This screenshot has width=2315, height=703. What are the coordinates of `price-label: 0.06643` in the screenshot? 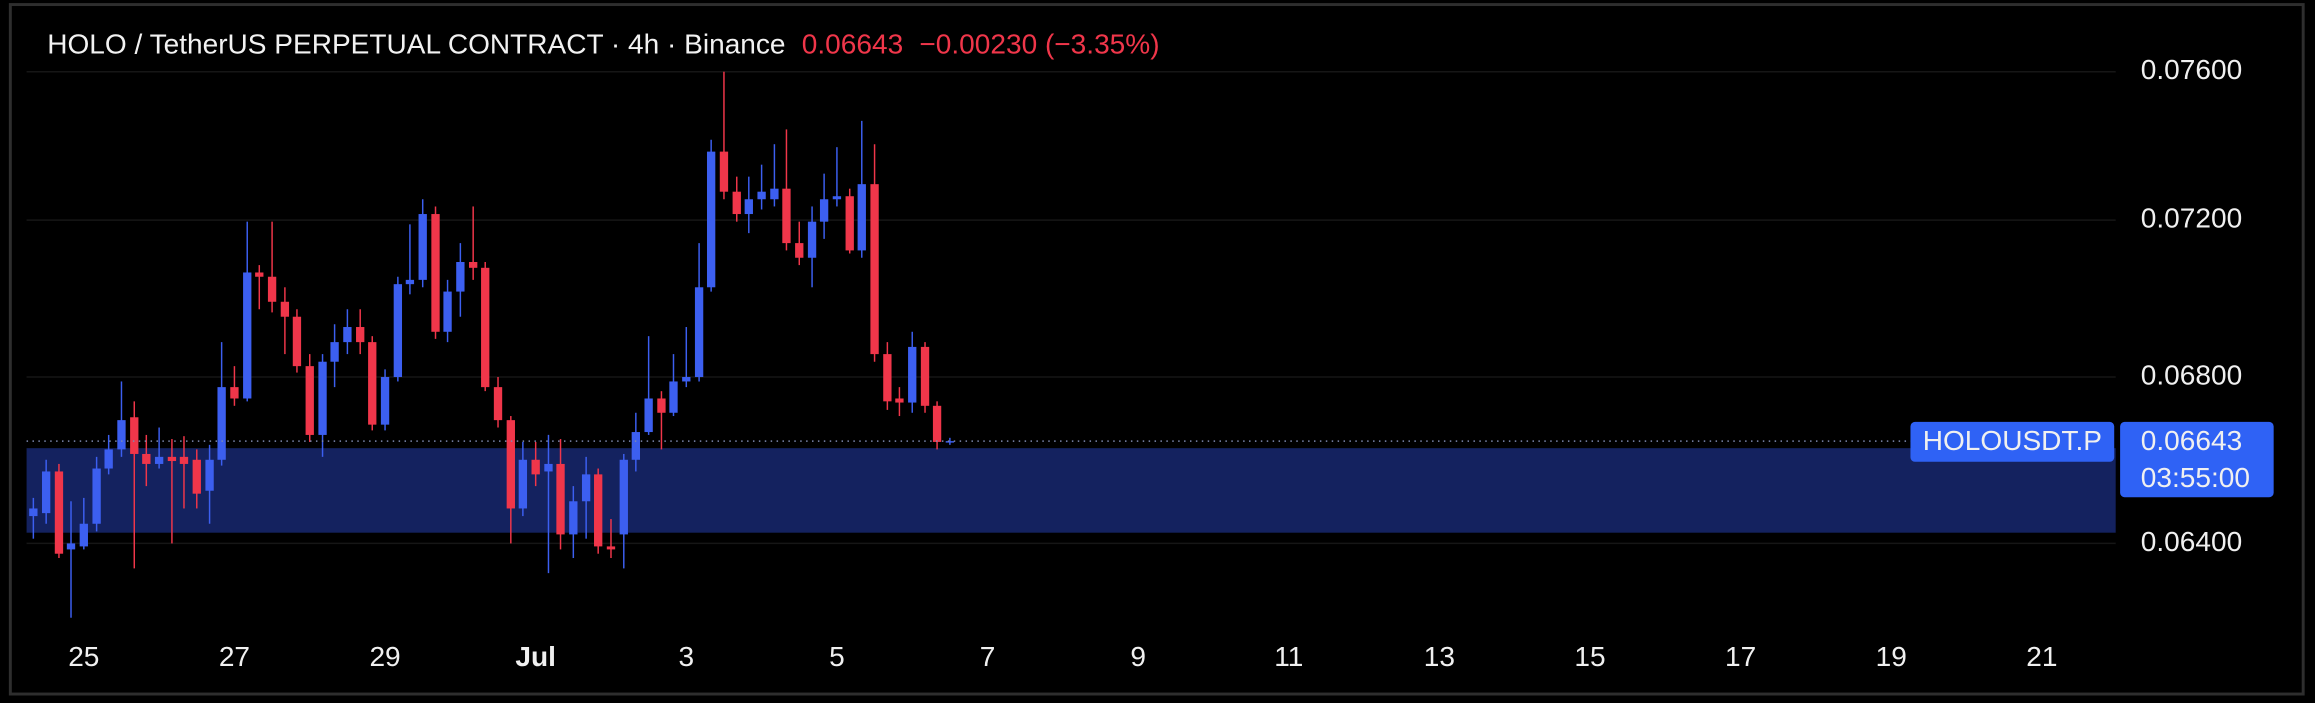 It's located at (2191, 440).